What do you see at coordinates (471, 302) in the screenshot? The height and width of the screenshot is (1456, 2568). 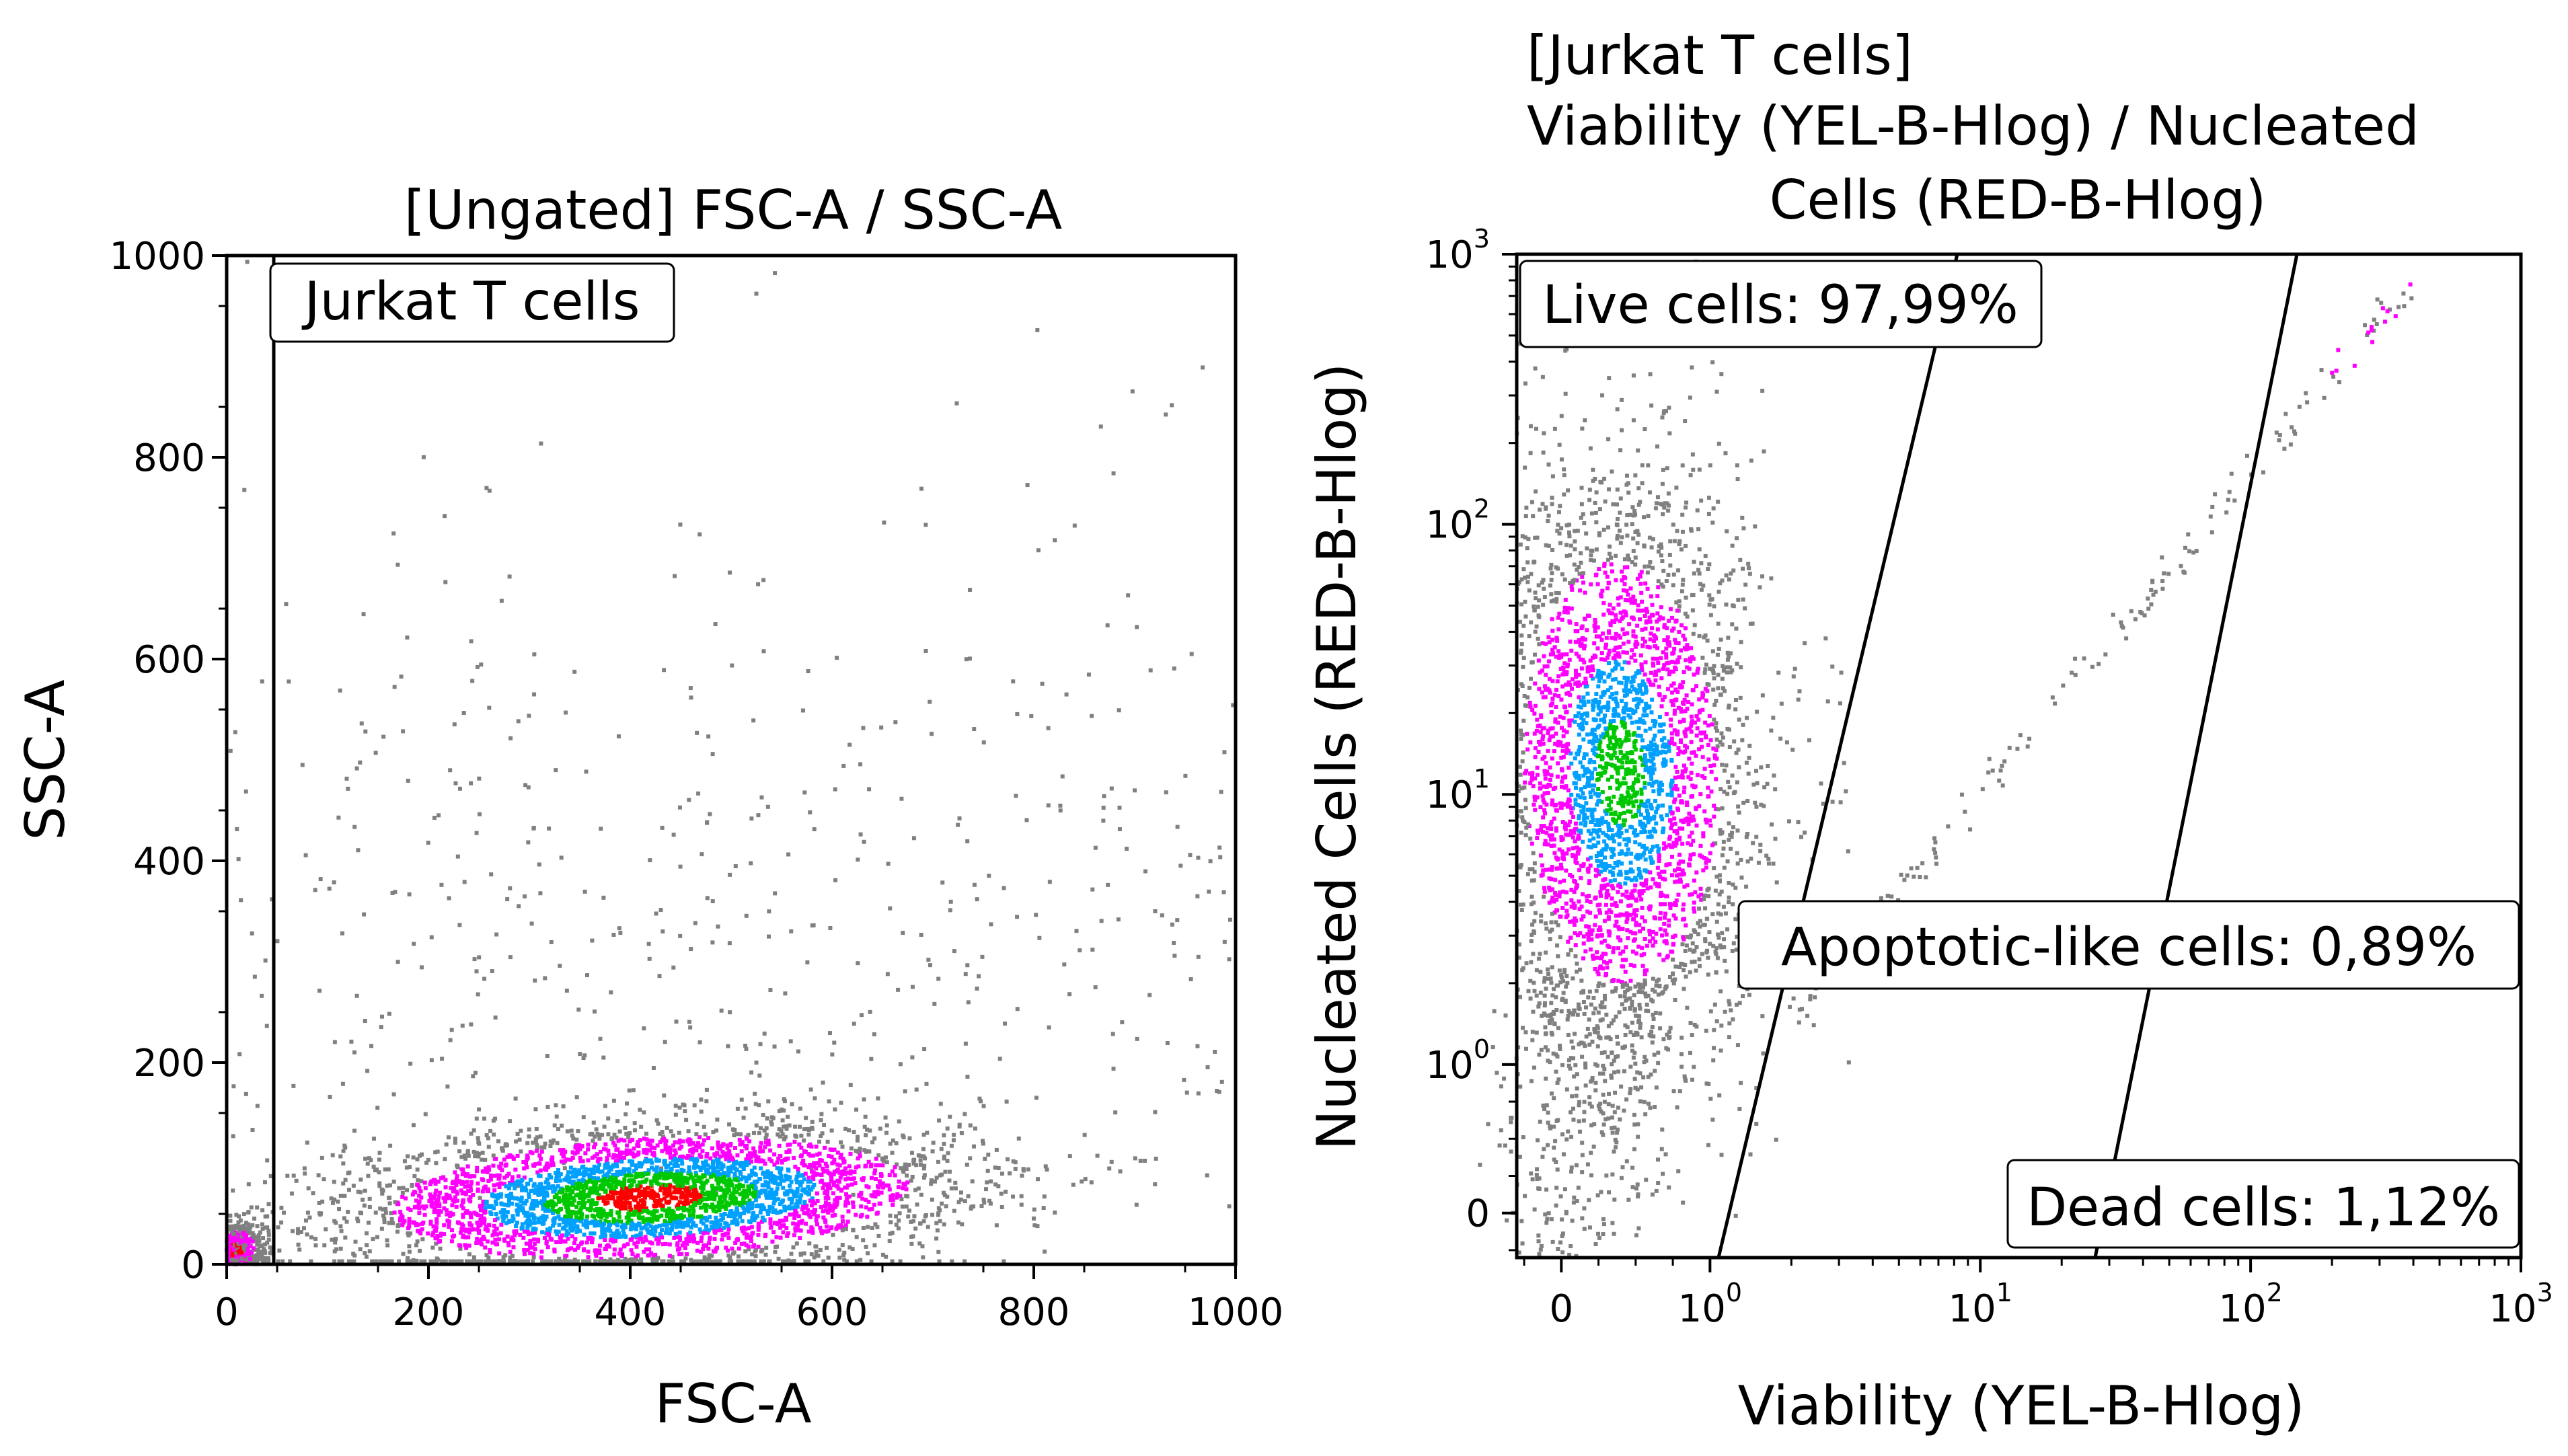 I see `jurkat-gate-label: Jurkat T cells` at bounding box center [471, 302].